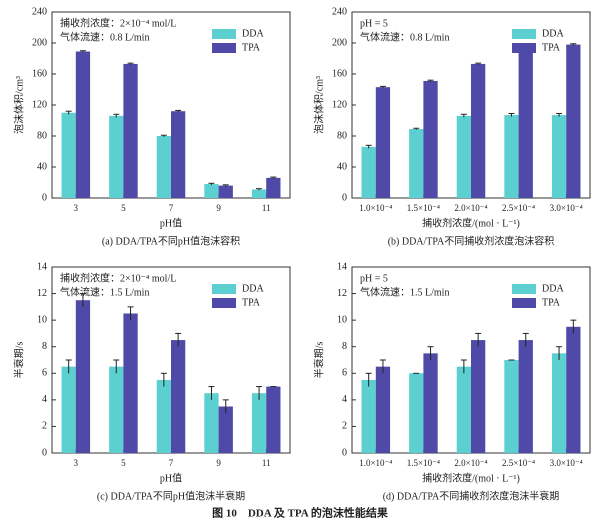 The image size is (600, 531). Describe the element at coordinates (118, 22) in the screenshot. I see `annotation: 捕收剂浓度：2×10⁻⁴ mol/L` at that location.